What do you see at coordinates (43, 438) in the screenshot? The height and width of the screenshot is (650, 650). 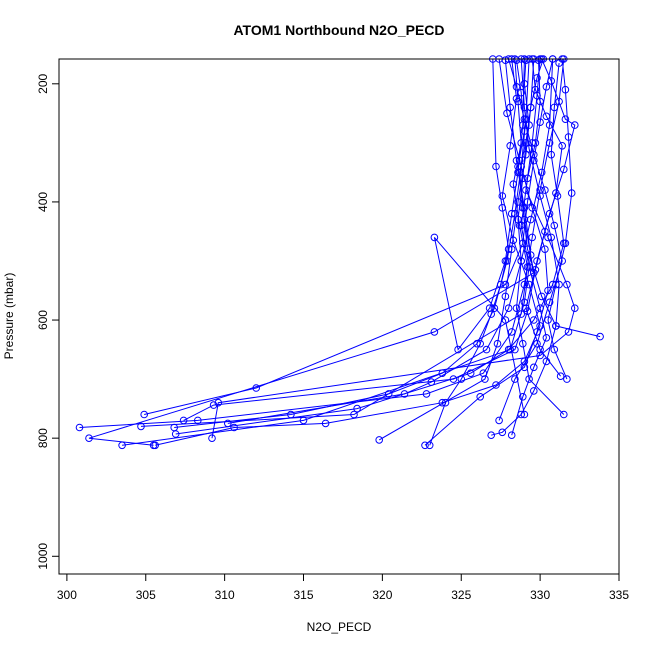 I see `y-tick-label: 800` at bounding box center [43, 438].